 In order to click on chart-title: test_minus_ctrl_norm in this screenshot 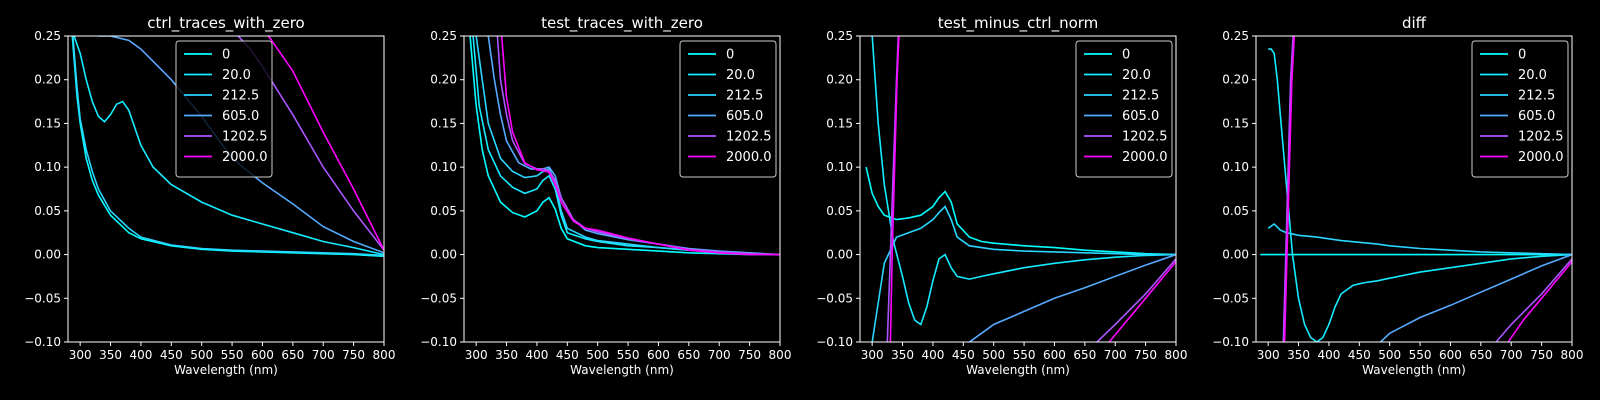, I will do `click(1018, 23)`.